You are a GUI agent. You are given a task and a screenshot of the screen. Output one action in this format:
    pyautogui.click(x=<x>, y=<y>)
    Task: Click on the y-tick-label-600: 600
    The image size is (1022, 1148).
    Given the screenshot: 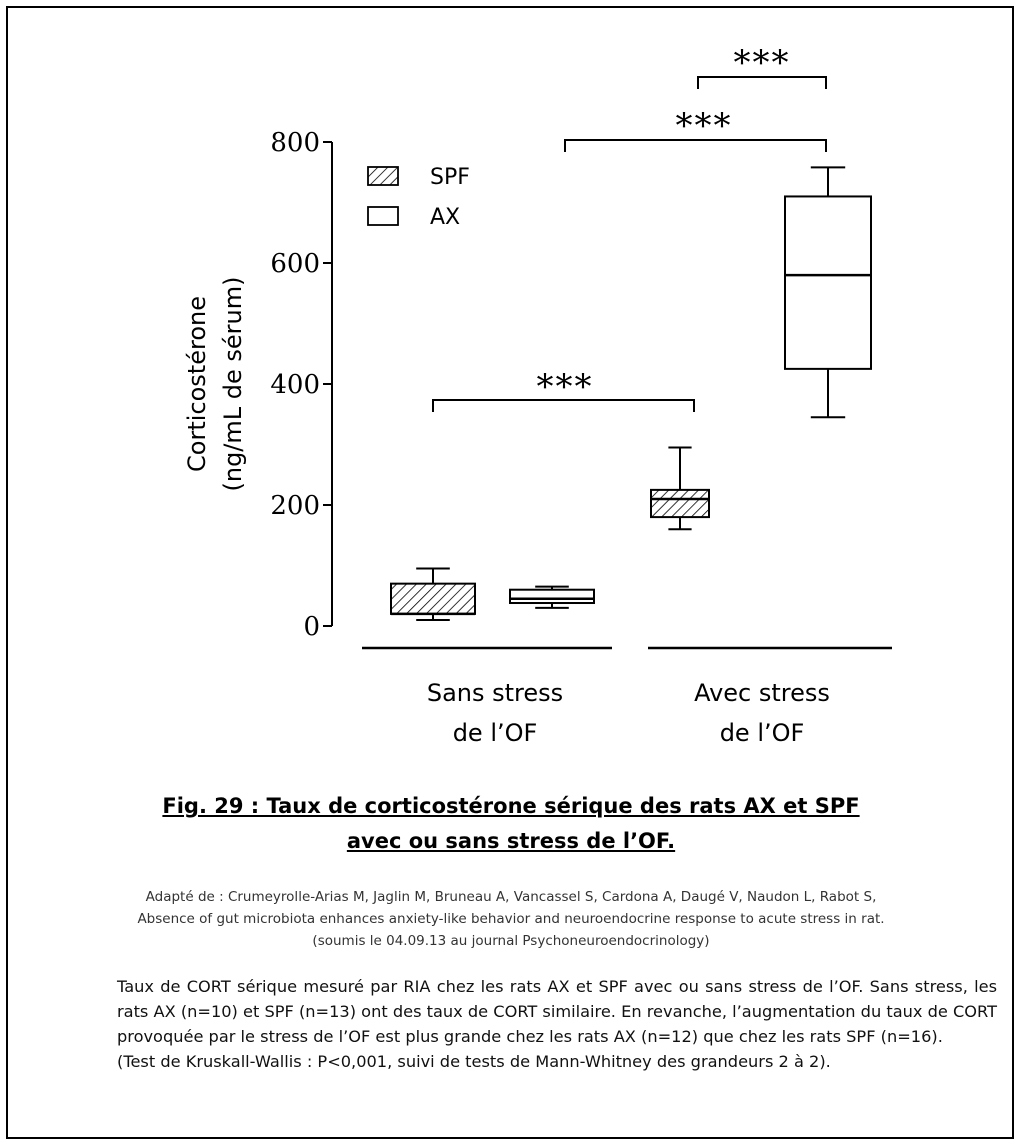 What is the action you would take?
    pyautogui.click(x=295, y=264)
    